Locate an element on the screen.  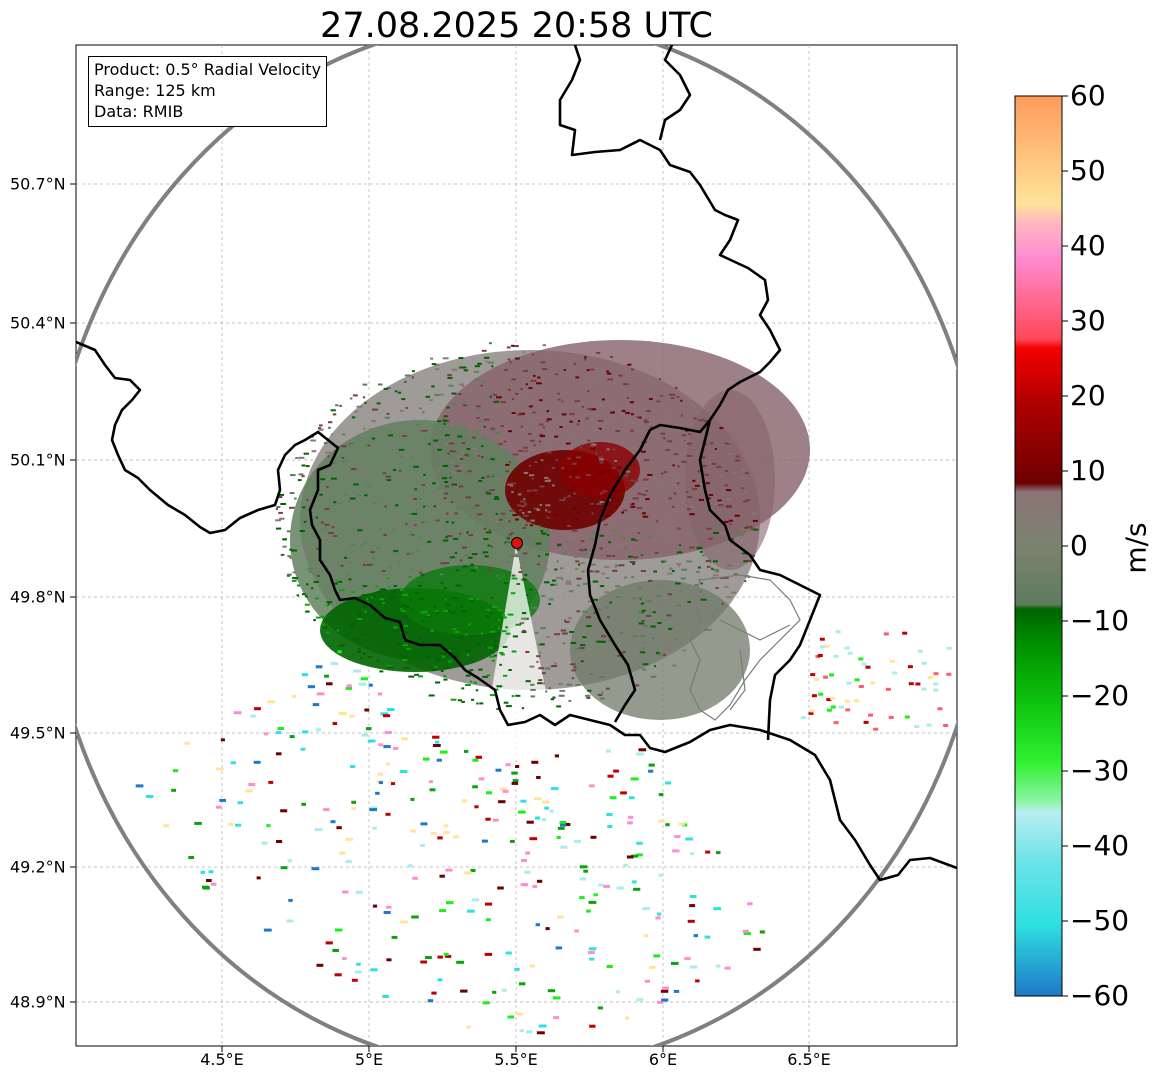
border-luxembourg is located at coordinates (648, 571).